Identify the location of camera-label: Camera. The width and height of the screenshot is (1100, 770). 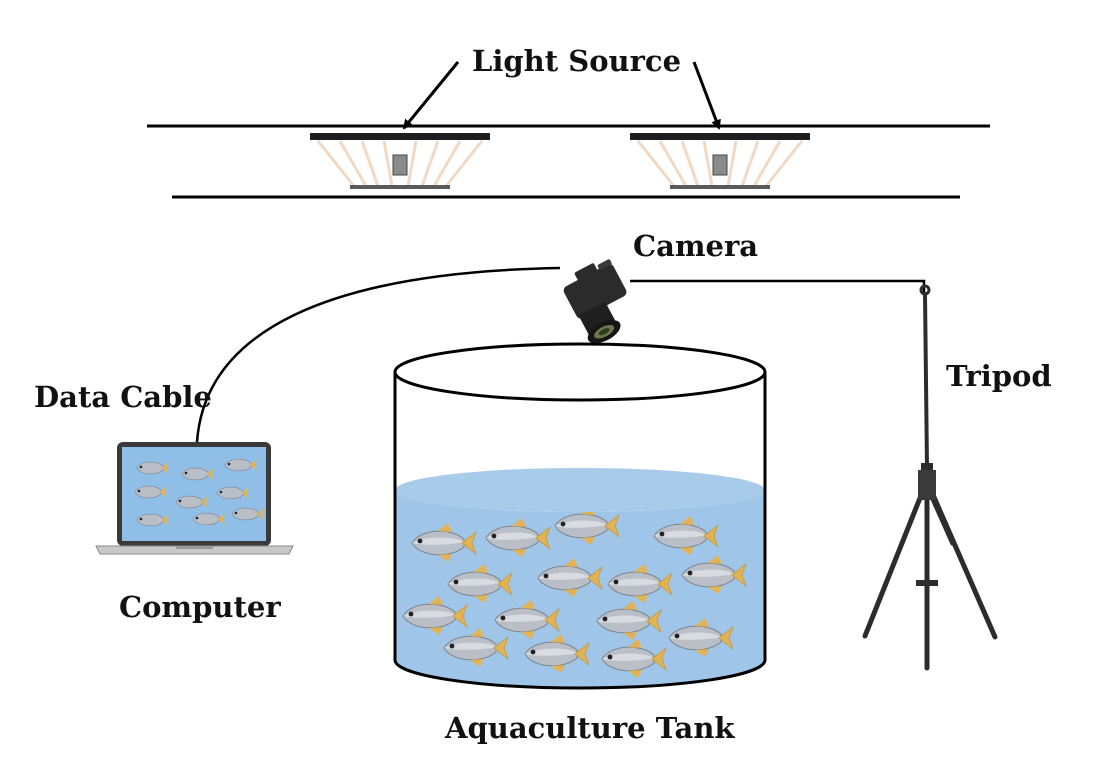
(696, 246).